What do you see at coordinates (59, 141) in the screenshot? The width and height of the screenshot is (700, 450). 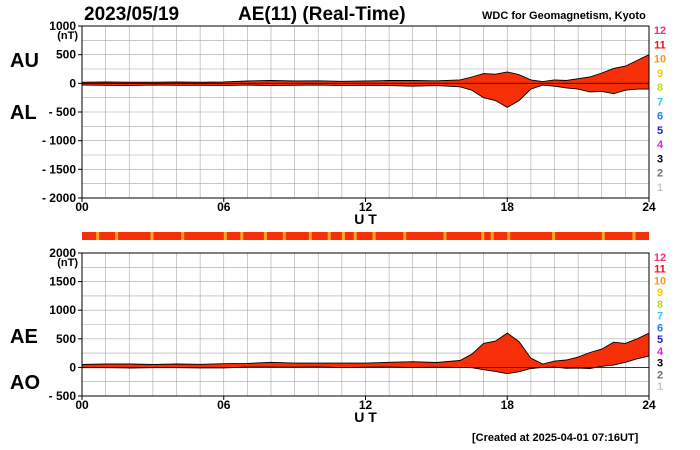 I see `y-tick-label: - 1000` at bounding box center [59, 141].